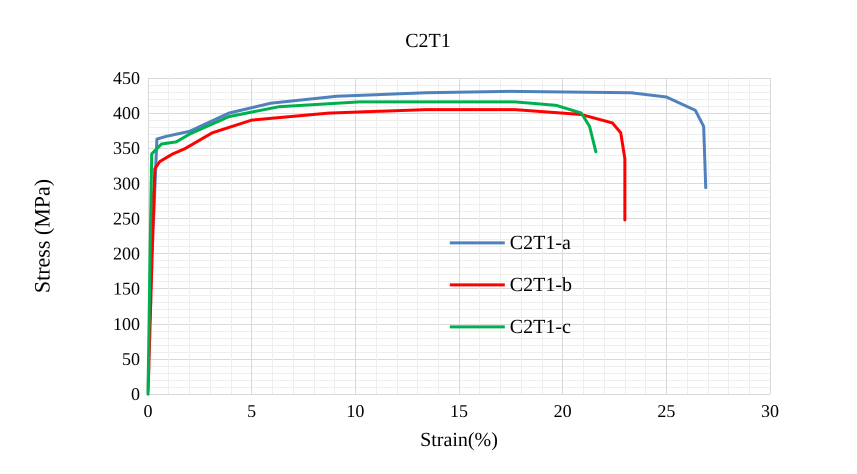  Describe the element at coordinates (541, 285) in the screenshot. I see `legend-label: C2T1-b` at that location.